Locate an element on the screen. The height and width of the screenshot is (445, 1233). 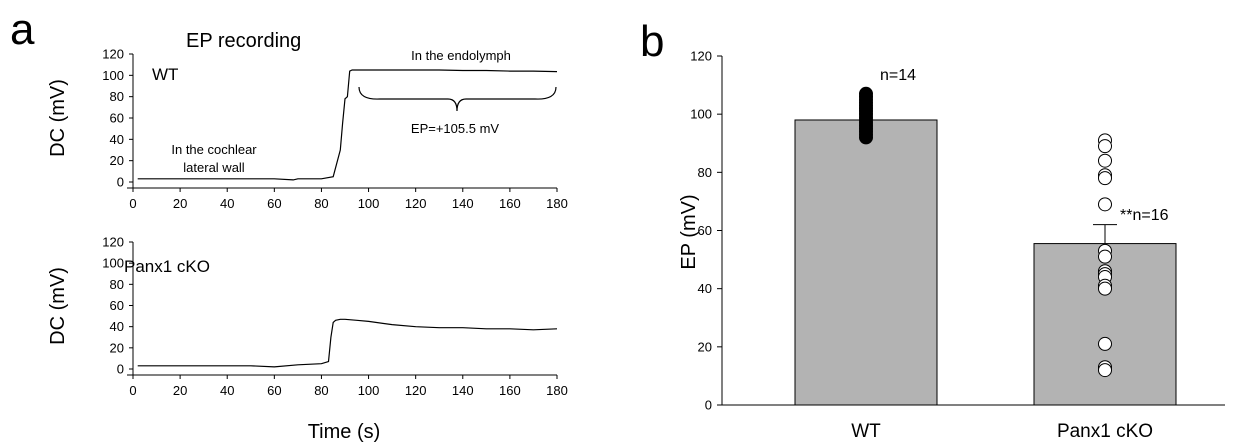
bottom-plot-y-tick-label: 100 is located at coordinates (113, 263).